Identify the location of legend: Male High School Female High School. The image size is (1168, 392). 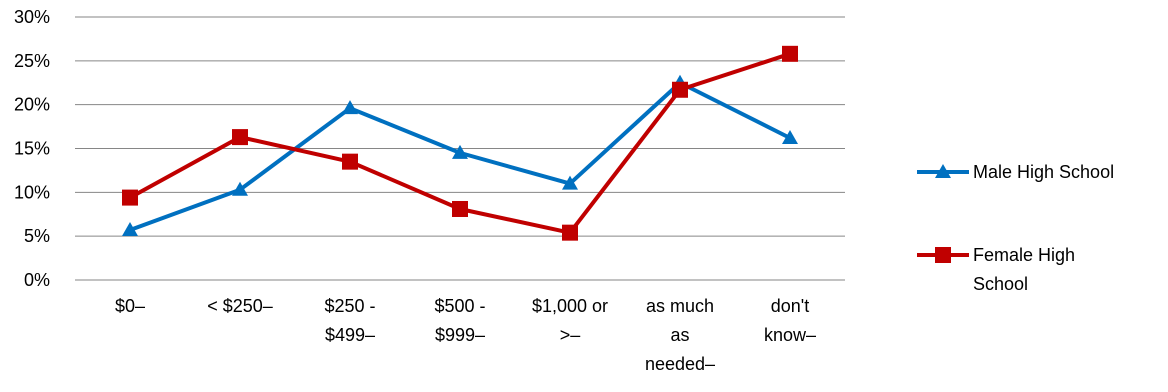
(1015, 228).